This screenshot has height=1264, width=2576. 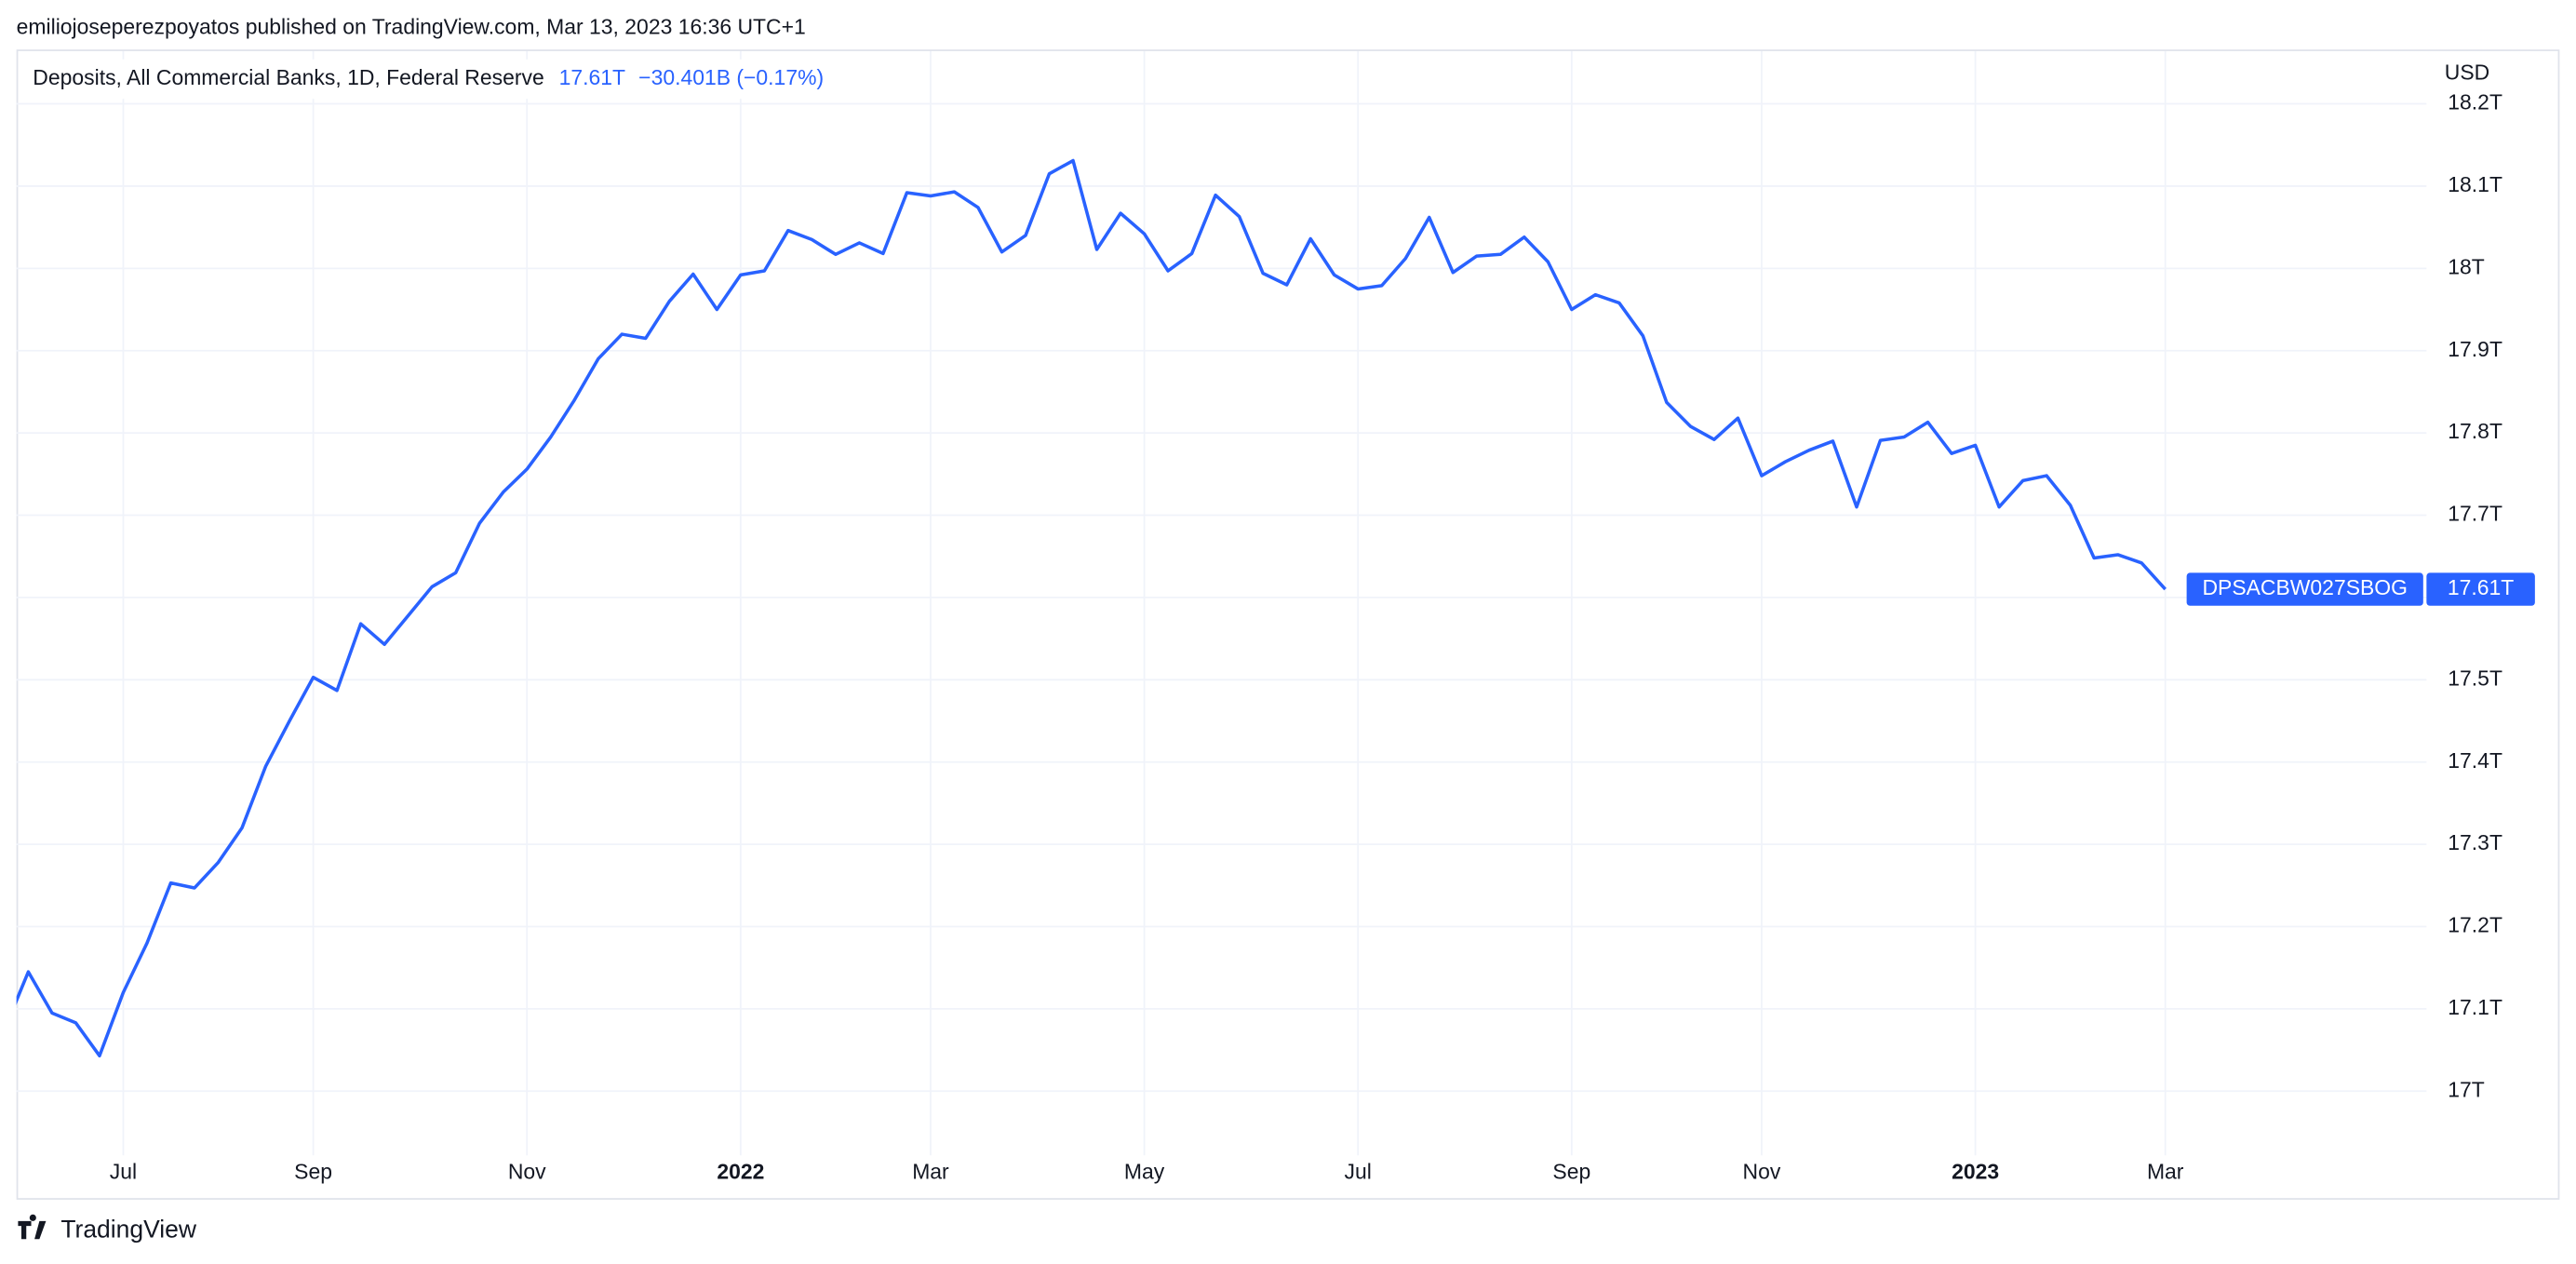 What do you see at coordinates (2475, 1007) in the screenshot?
I see `y-tick-label: 17.1T` at bounding box center [2475, 1007].